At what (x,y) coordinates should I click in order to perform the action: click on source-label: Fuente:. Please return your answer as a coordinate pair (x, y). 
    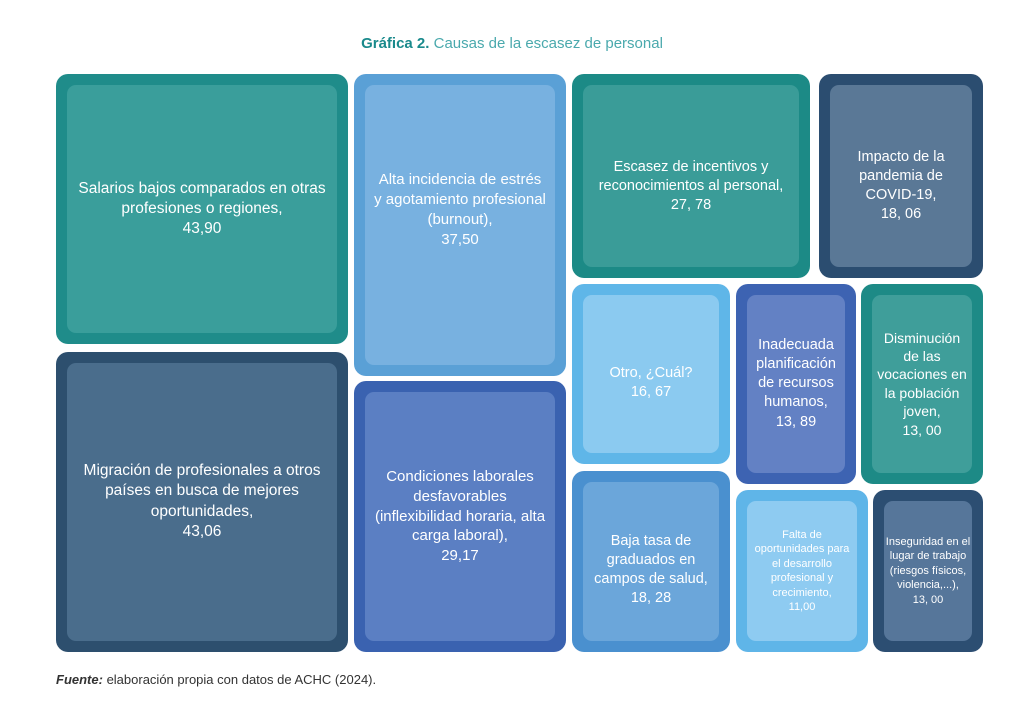
    Looking at the image, I should click on (79, 679).